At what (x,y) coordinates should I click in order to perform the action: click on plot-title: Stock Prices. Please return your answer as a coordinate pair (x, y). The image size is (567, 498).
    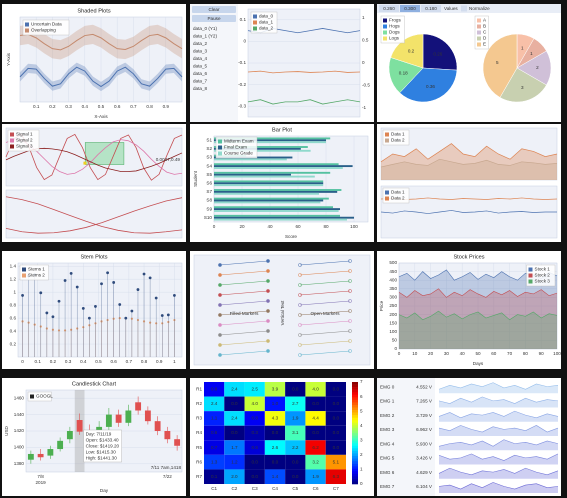
    Looking at the image, I should click on (468, 257).